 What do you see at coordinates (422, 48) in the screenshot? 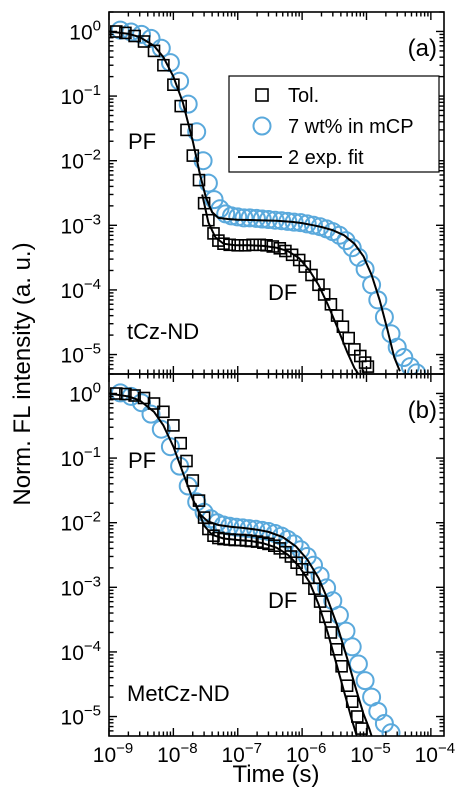
I see `panel-a-label: (a)` at bounding box center [422, 48].